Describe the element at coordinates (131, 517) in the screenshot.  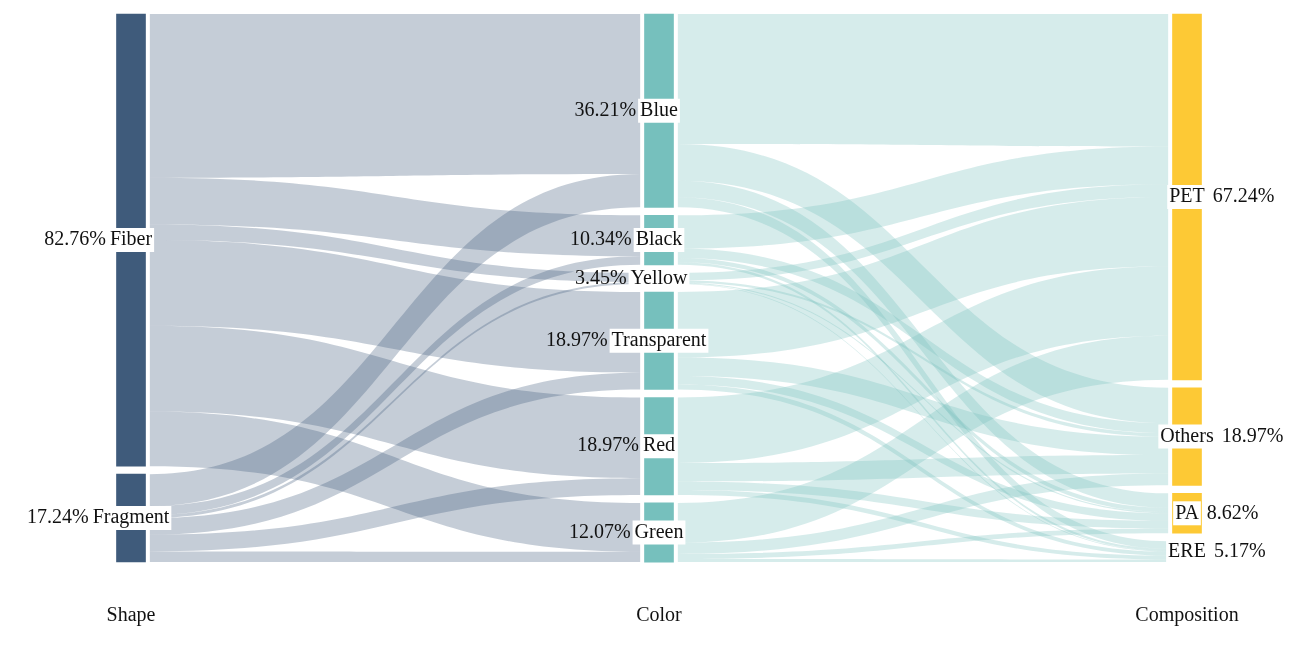
I see `text: Fragment` at that location.